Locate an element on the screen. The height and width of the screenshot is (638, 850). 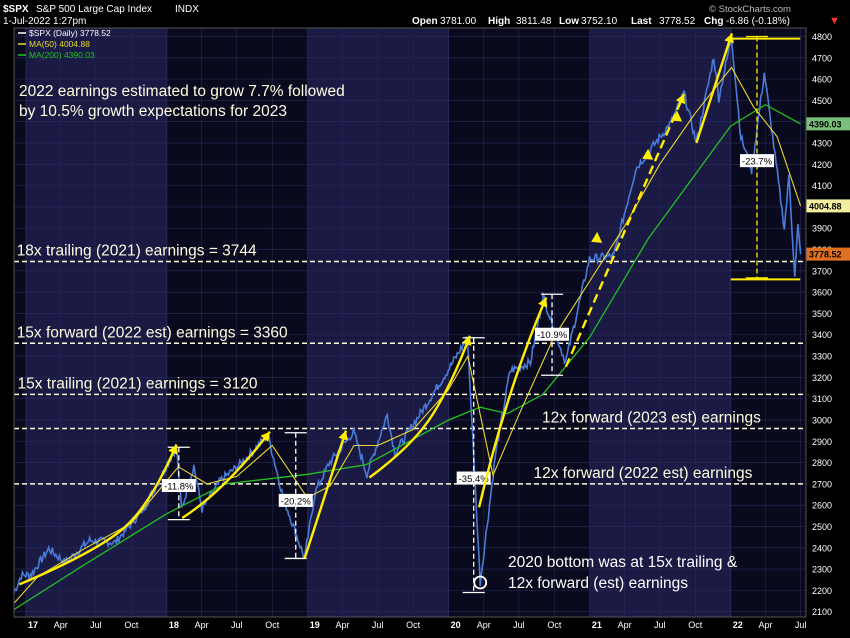
y-tick-label: 2700 is located at coordinates (822, 484).